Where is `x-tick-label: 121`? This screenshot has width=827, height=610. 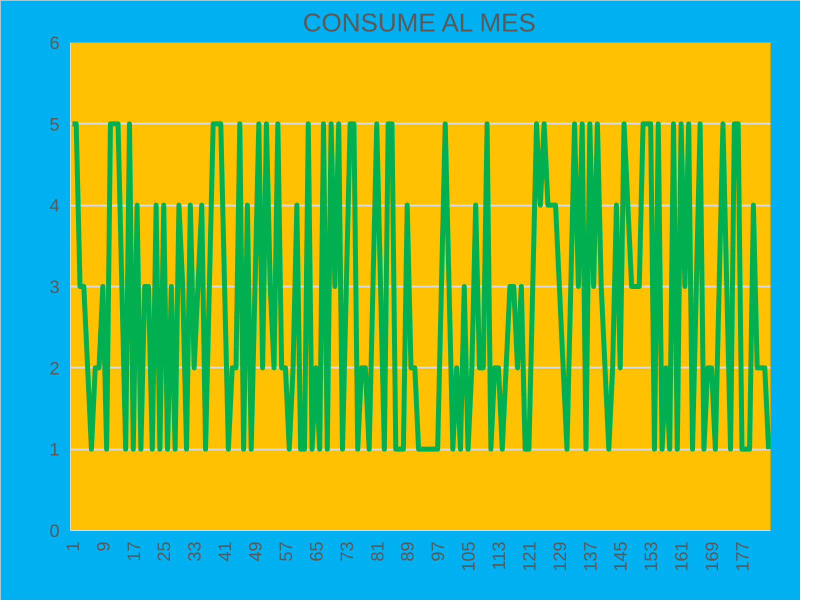 x-tick-label: 121 is located at coordinates (529, 556).